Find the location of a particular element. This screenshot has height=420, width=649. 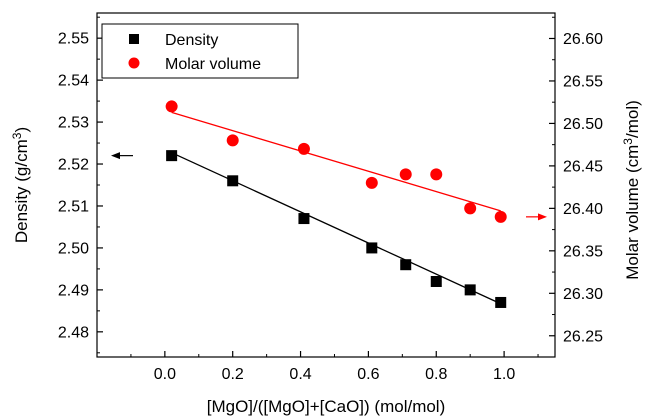

y-axis-left-label: Density (g/cm3) is located at coordinates (20, 185).